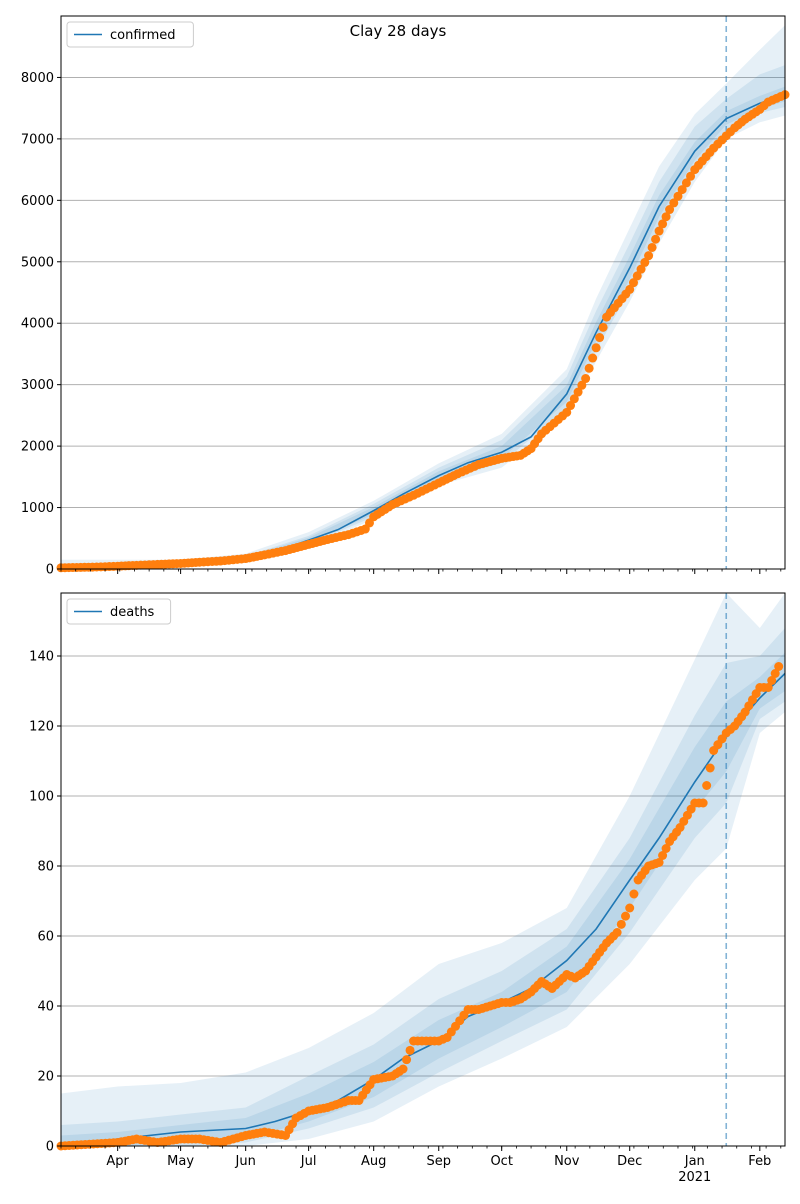  I want to click on deaths-xtick-label: Jan, so click(694, 1161).